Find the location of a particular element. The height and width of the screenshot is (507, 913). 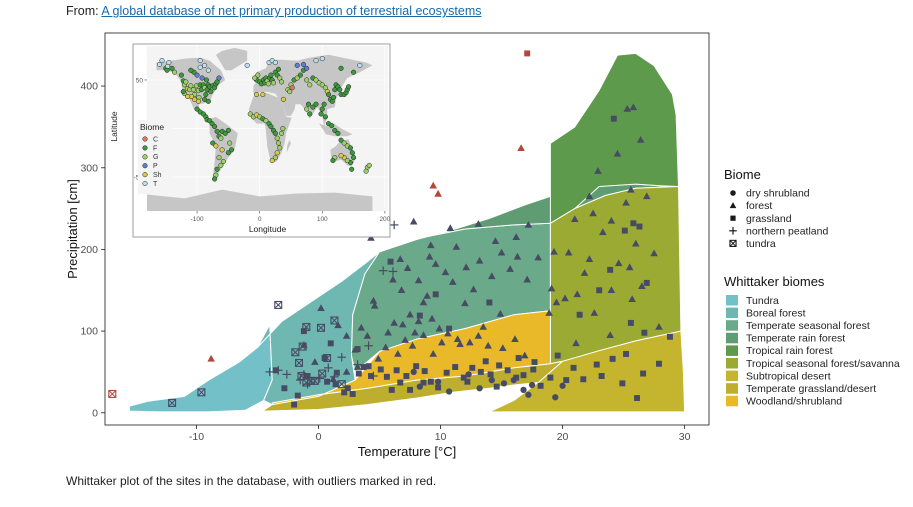

legend-whittaker-entry: Tundra is located at coordinates (762, 301).